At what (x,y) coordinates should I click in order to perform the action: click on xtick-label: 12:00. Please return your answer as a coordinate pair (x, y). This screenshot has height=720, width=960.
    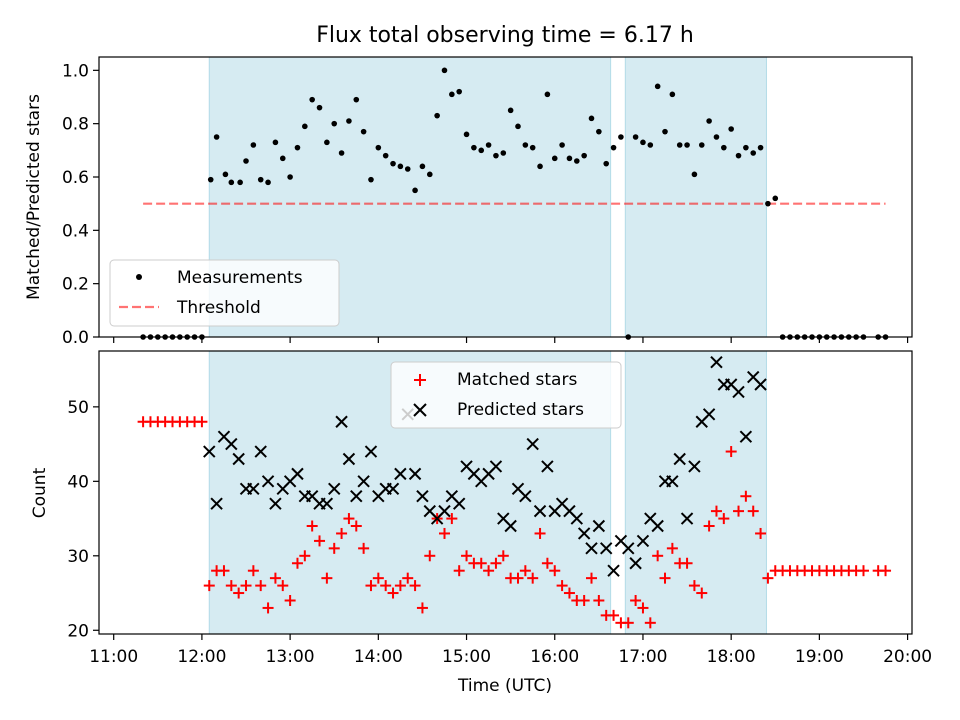
    Looking at the image, I should click on (201, 657).